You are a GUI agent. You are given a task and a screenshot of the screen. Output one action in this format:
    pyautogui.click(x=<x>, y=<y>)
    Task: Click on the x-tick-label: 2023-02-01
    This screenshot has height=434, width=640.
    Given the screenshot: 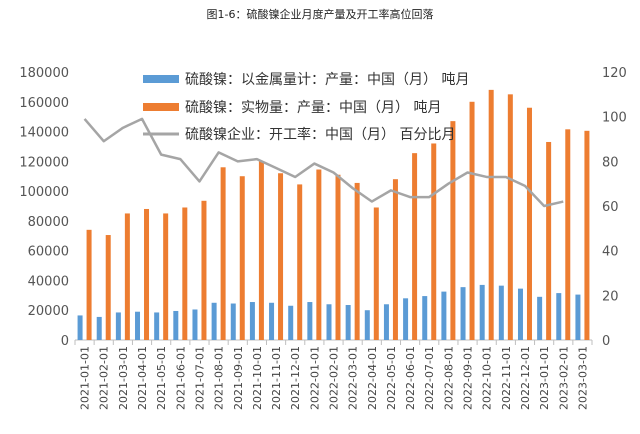 What is the action you would take?
    pyautogui.click(x=563, y=378)
    